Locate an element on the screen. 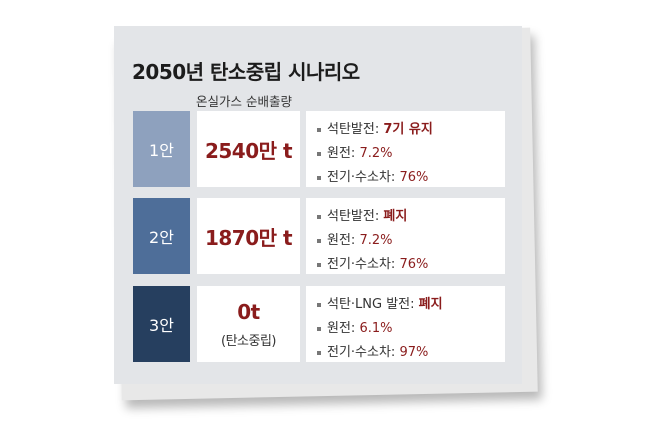  scenario-row-2: 2안 1870만 t 석탄발전: 폐지 원전: 7.2% 전기·수소차: 76% is located at coordinates (319, 236).